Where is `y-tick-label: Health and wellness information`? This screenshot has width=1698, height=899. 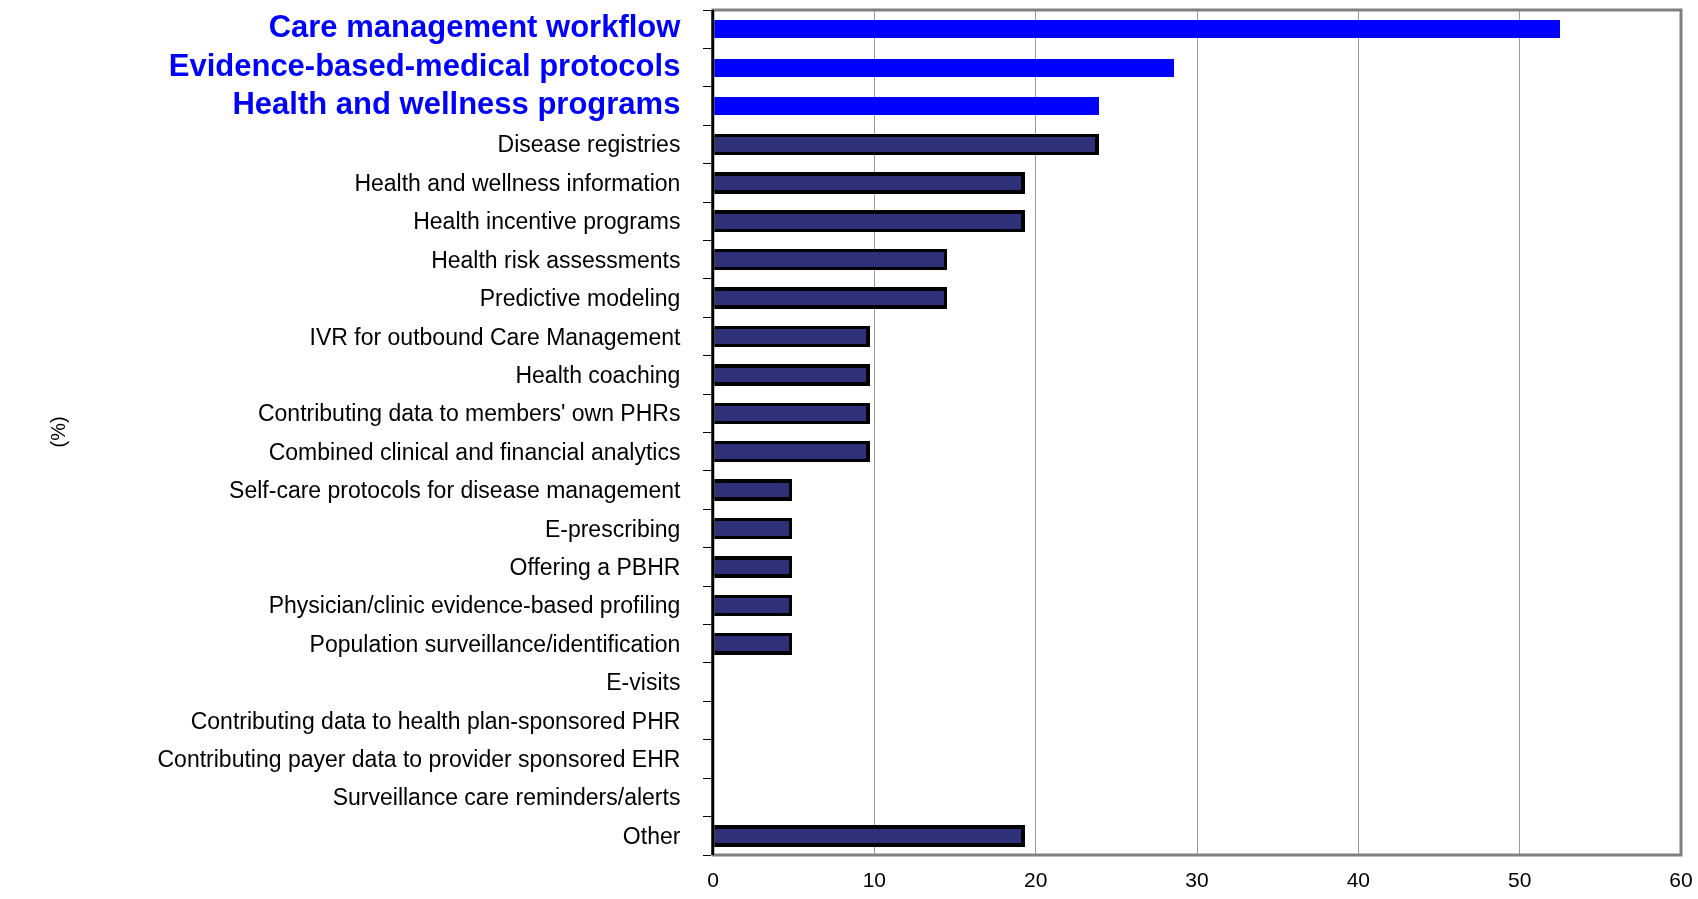
y-tick-label: Health and wellness information is located at coordinates (517, 182).